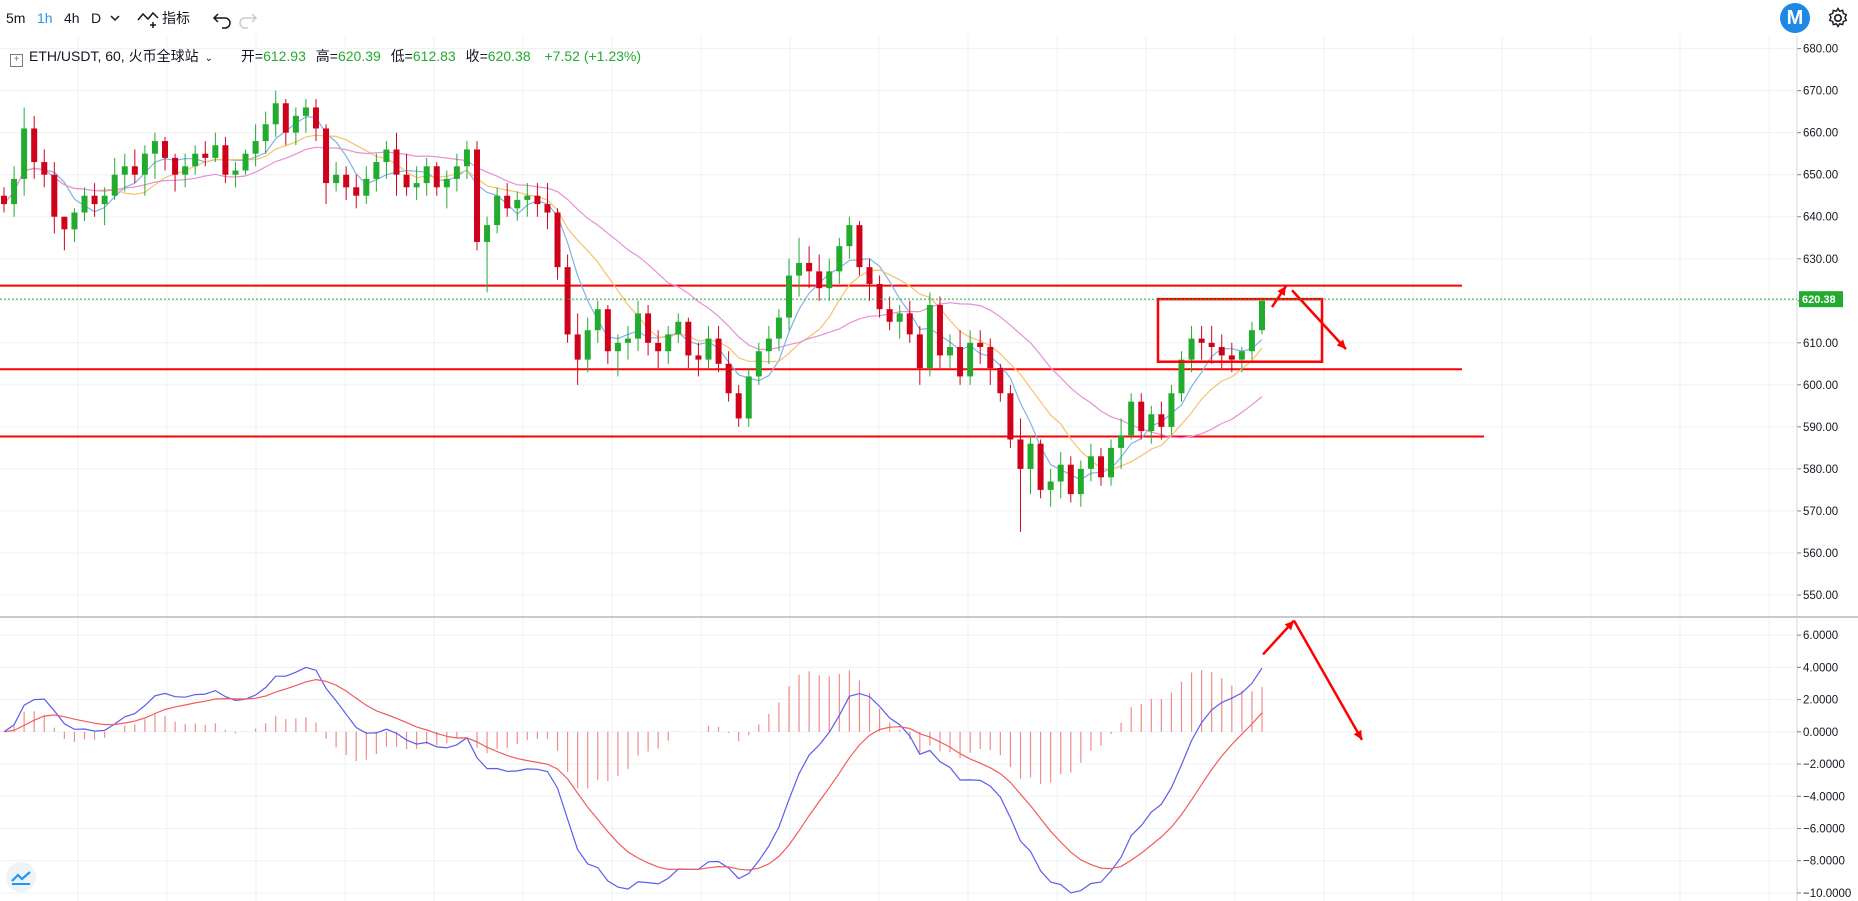 The width and height of the screenshot is (1858, 901). I want to click on macd-tick-label: 0.0000, so click(1820, 733).